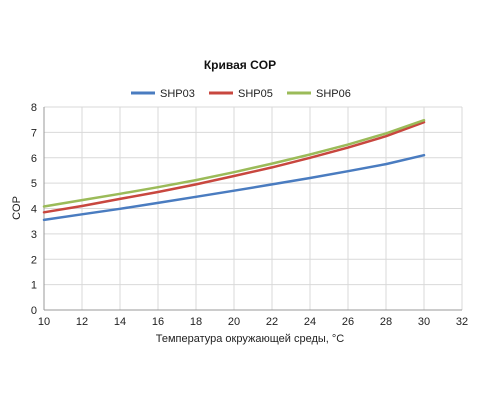  What do you see at coordinates (34, 184) in the screenshot?
I see `y-tick-label: 5` at bounding box center [34, 184].